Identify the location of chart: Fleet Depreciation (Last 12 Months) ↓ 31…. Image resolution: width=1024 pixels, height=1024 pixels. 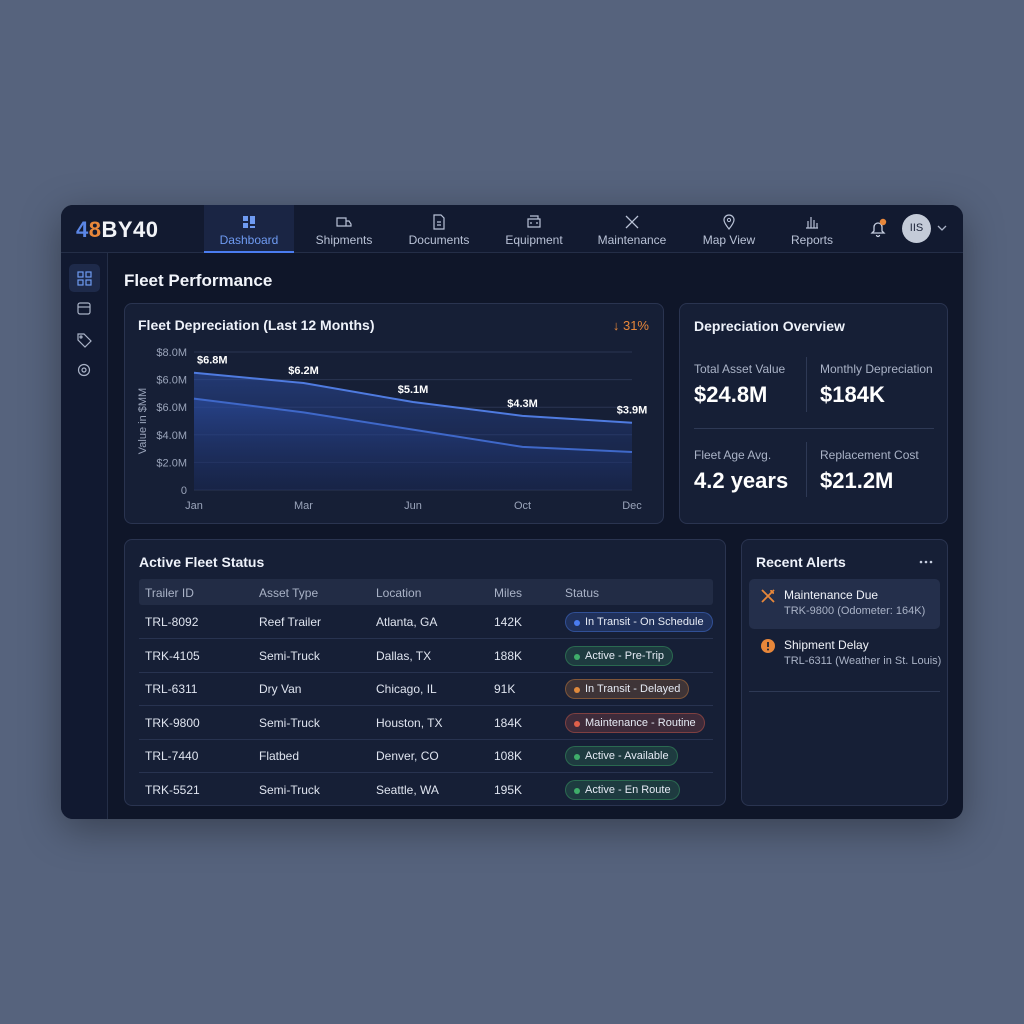
(393, 414).